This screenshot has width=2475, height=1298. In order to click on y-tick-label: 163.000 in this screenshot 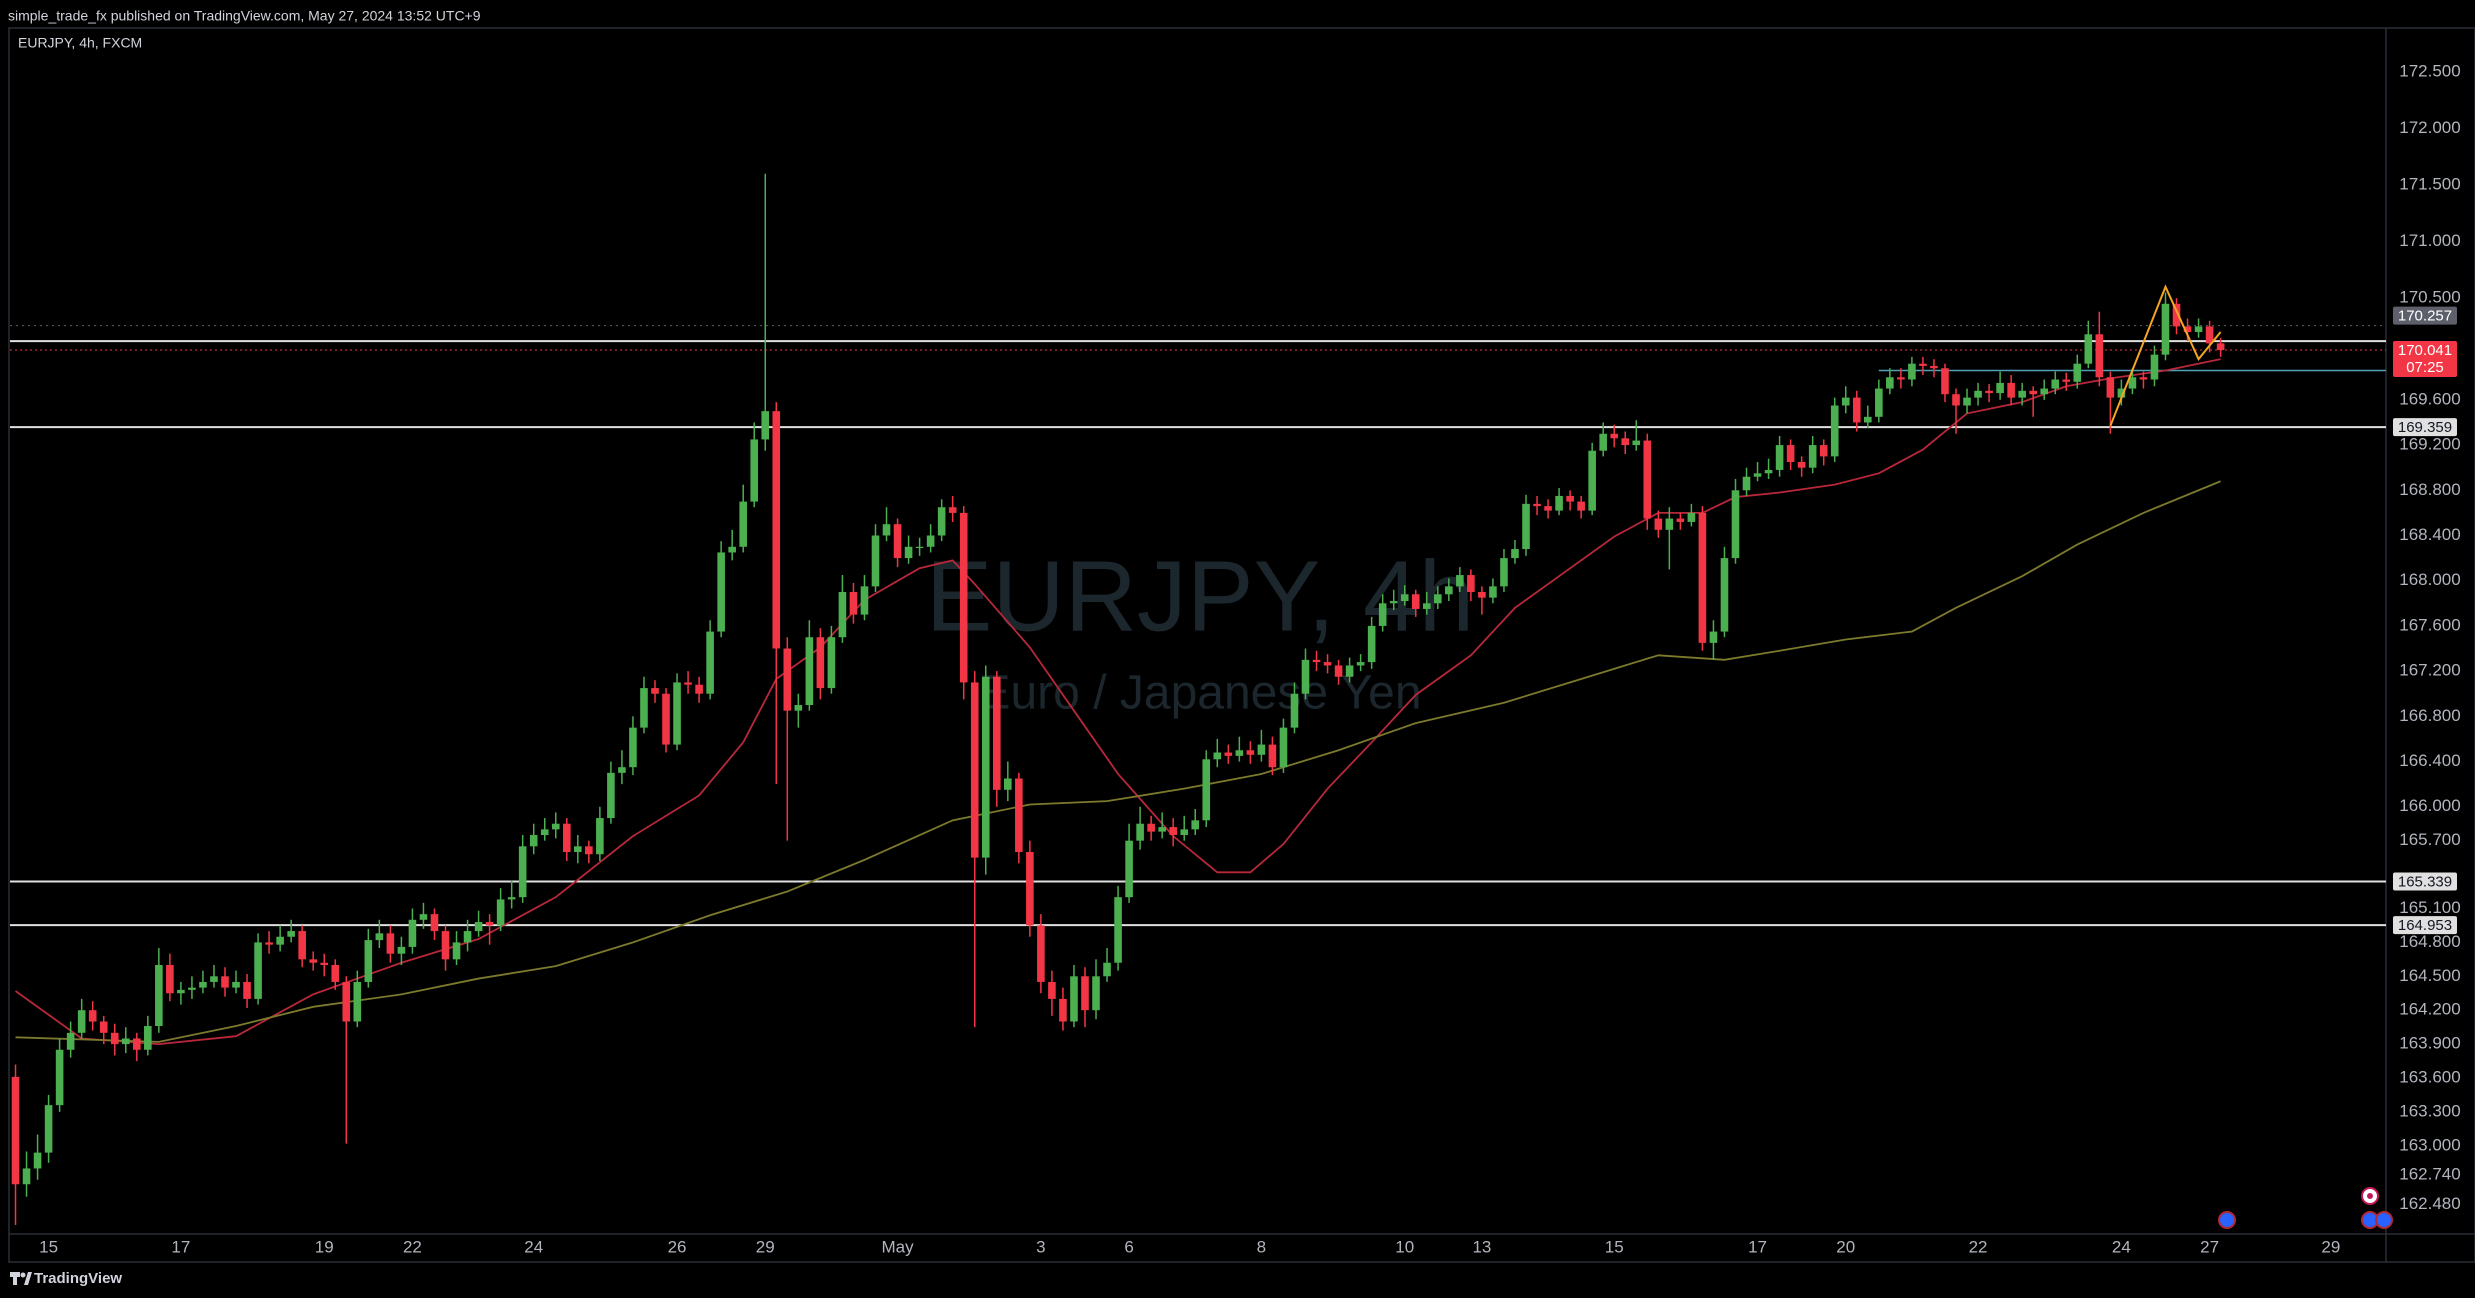, I will do `click(2429, 1144)`.